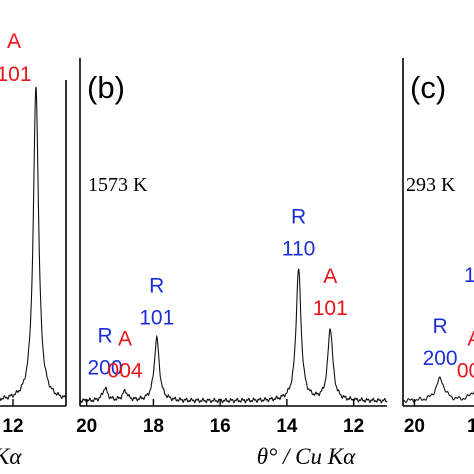  What do you see at coordinates (431, 185) in the screenshot?
I see `temperature-label-c: 293 K` at bounding box center [431, 185].